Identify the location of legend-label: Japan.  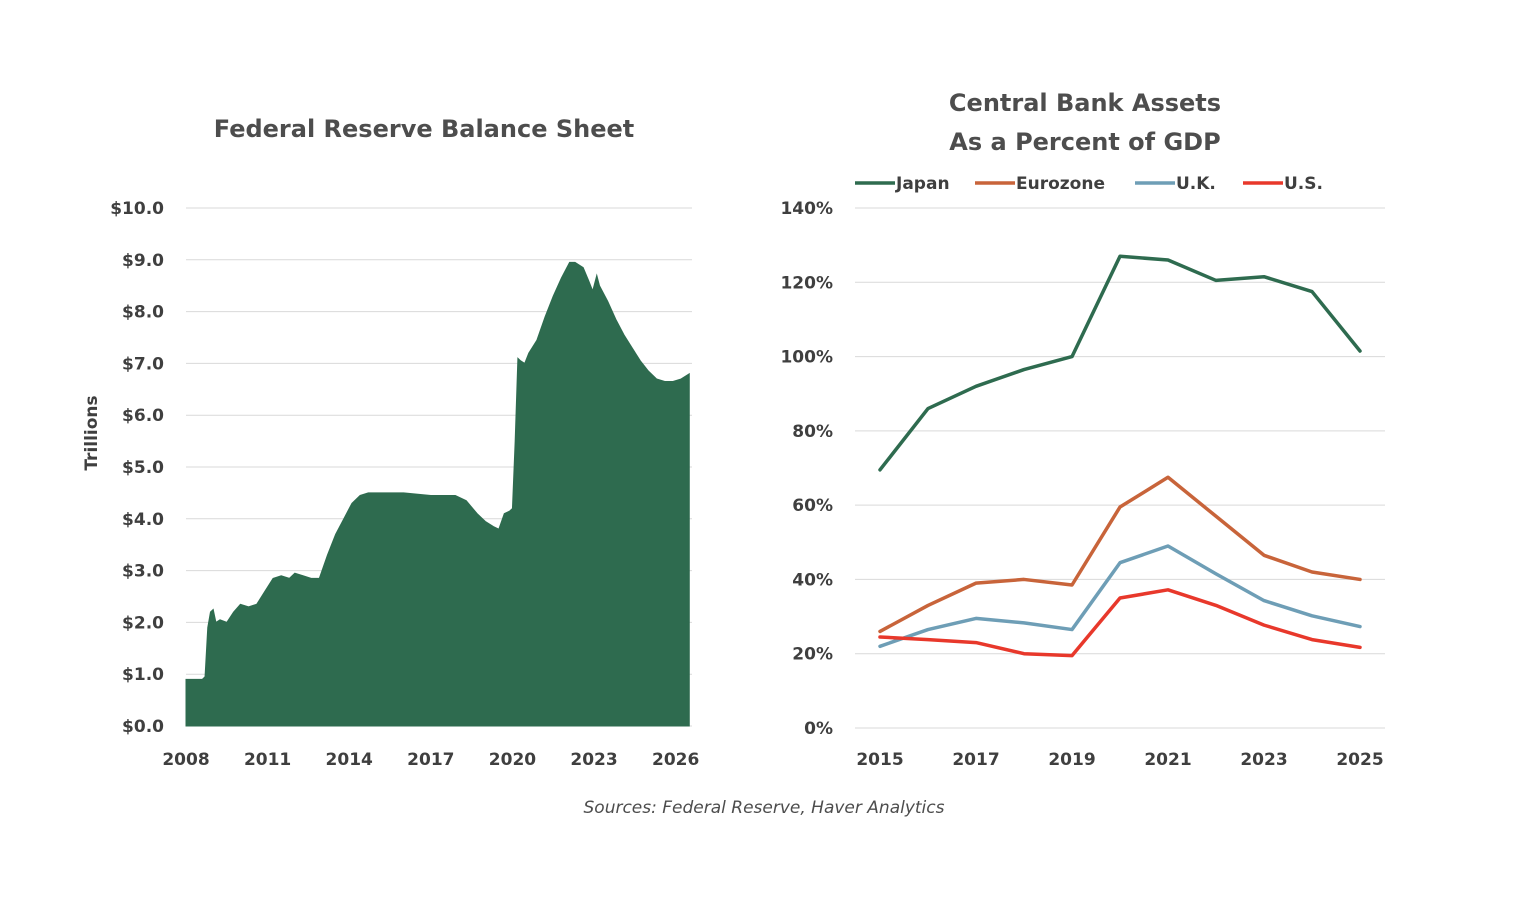
(922, 184).